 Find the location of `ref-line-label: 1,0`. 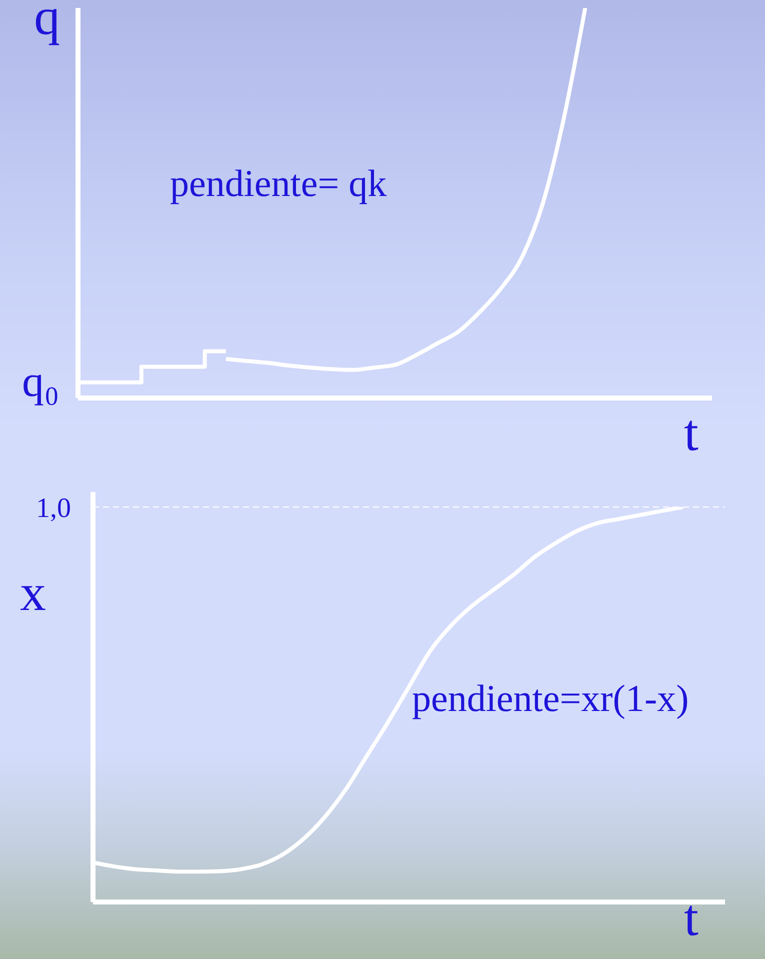

ref-line-label: 1,0 is located at coordinates (53, 508).